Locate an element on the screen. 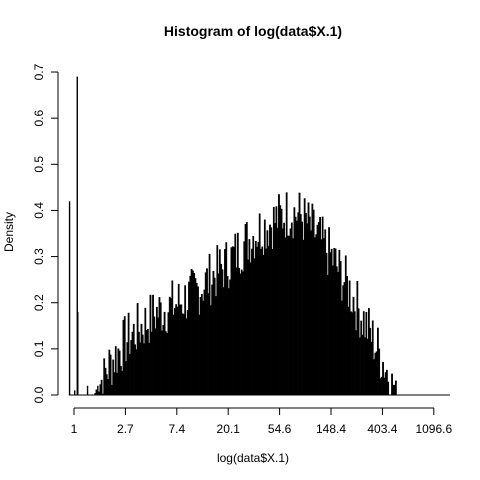 Image resolution: width=480 pixels, height=480 pixels. x-tick-label: 403.4 is located at coordinates (382, 429).